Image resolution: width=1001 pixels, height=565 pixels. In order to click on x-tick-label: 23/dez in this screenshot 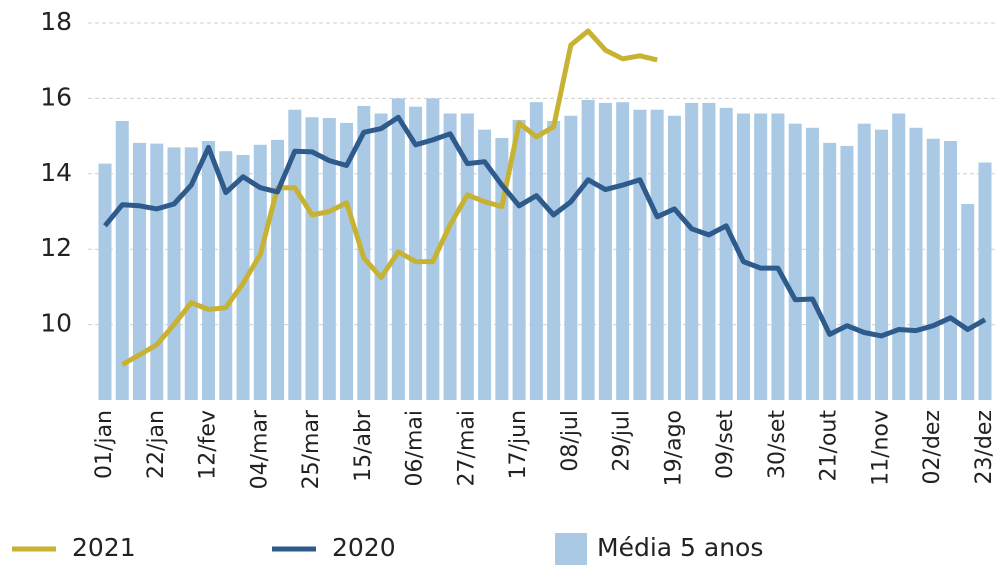, I will do `click(984, 447)`.